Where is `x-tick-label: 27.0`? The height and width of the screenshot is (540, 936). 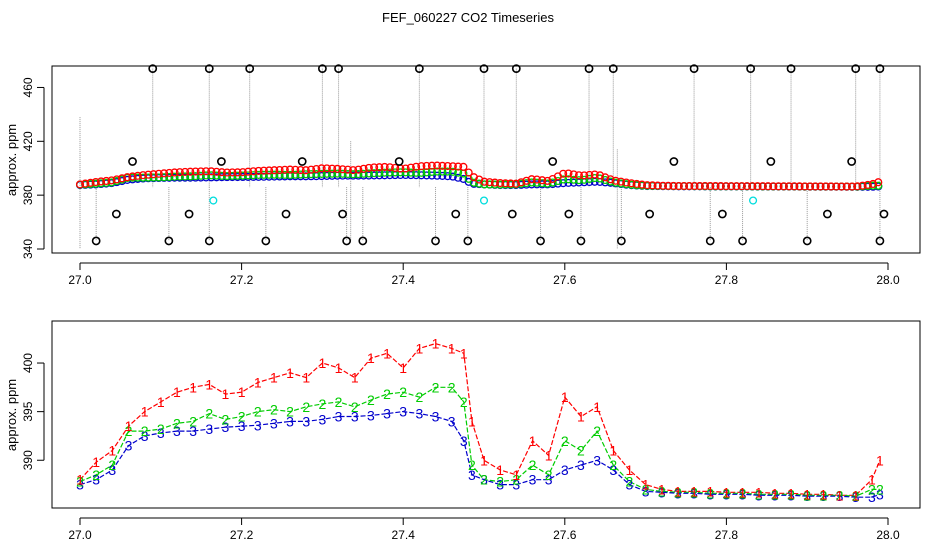
x-tick-label: 27.0 is located at coordinates (80, 280).